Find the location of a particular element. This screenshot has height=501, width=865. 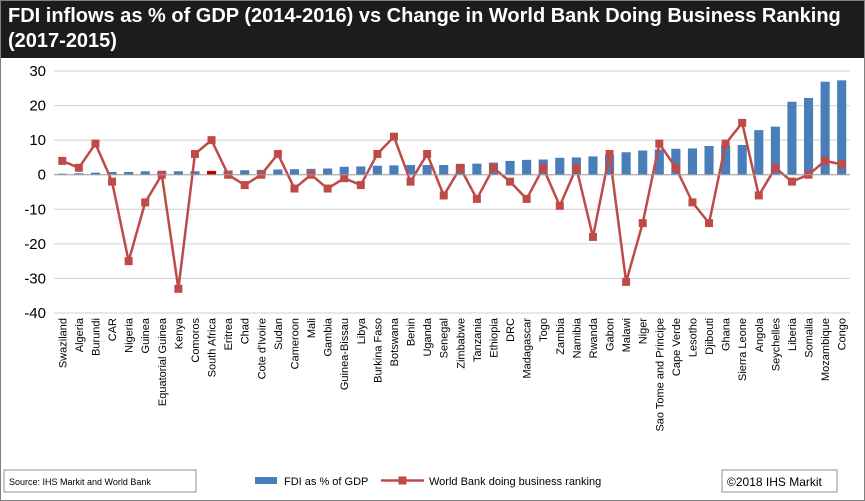

x-tick-label: Mozambique is located at coordinates (826, 349).